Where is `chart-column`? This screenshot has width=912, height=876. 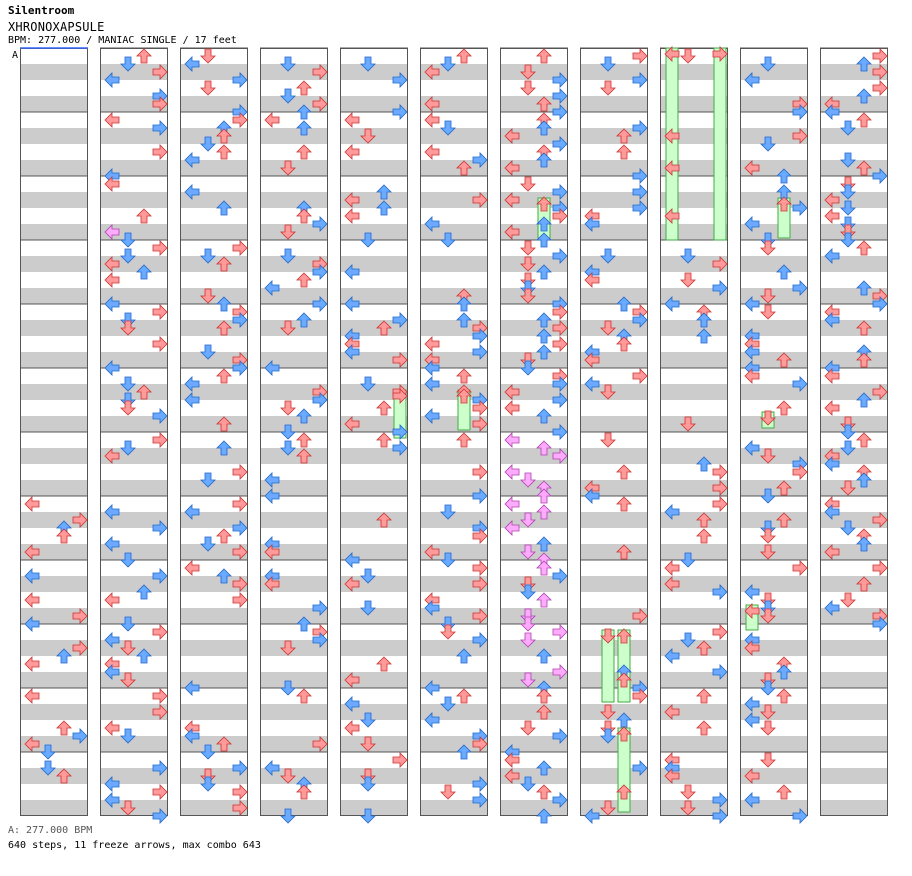
chart-column is located at coordinates (134, 431).